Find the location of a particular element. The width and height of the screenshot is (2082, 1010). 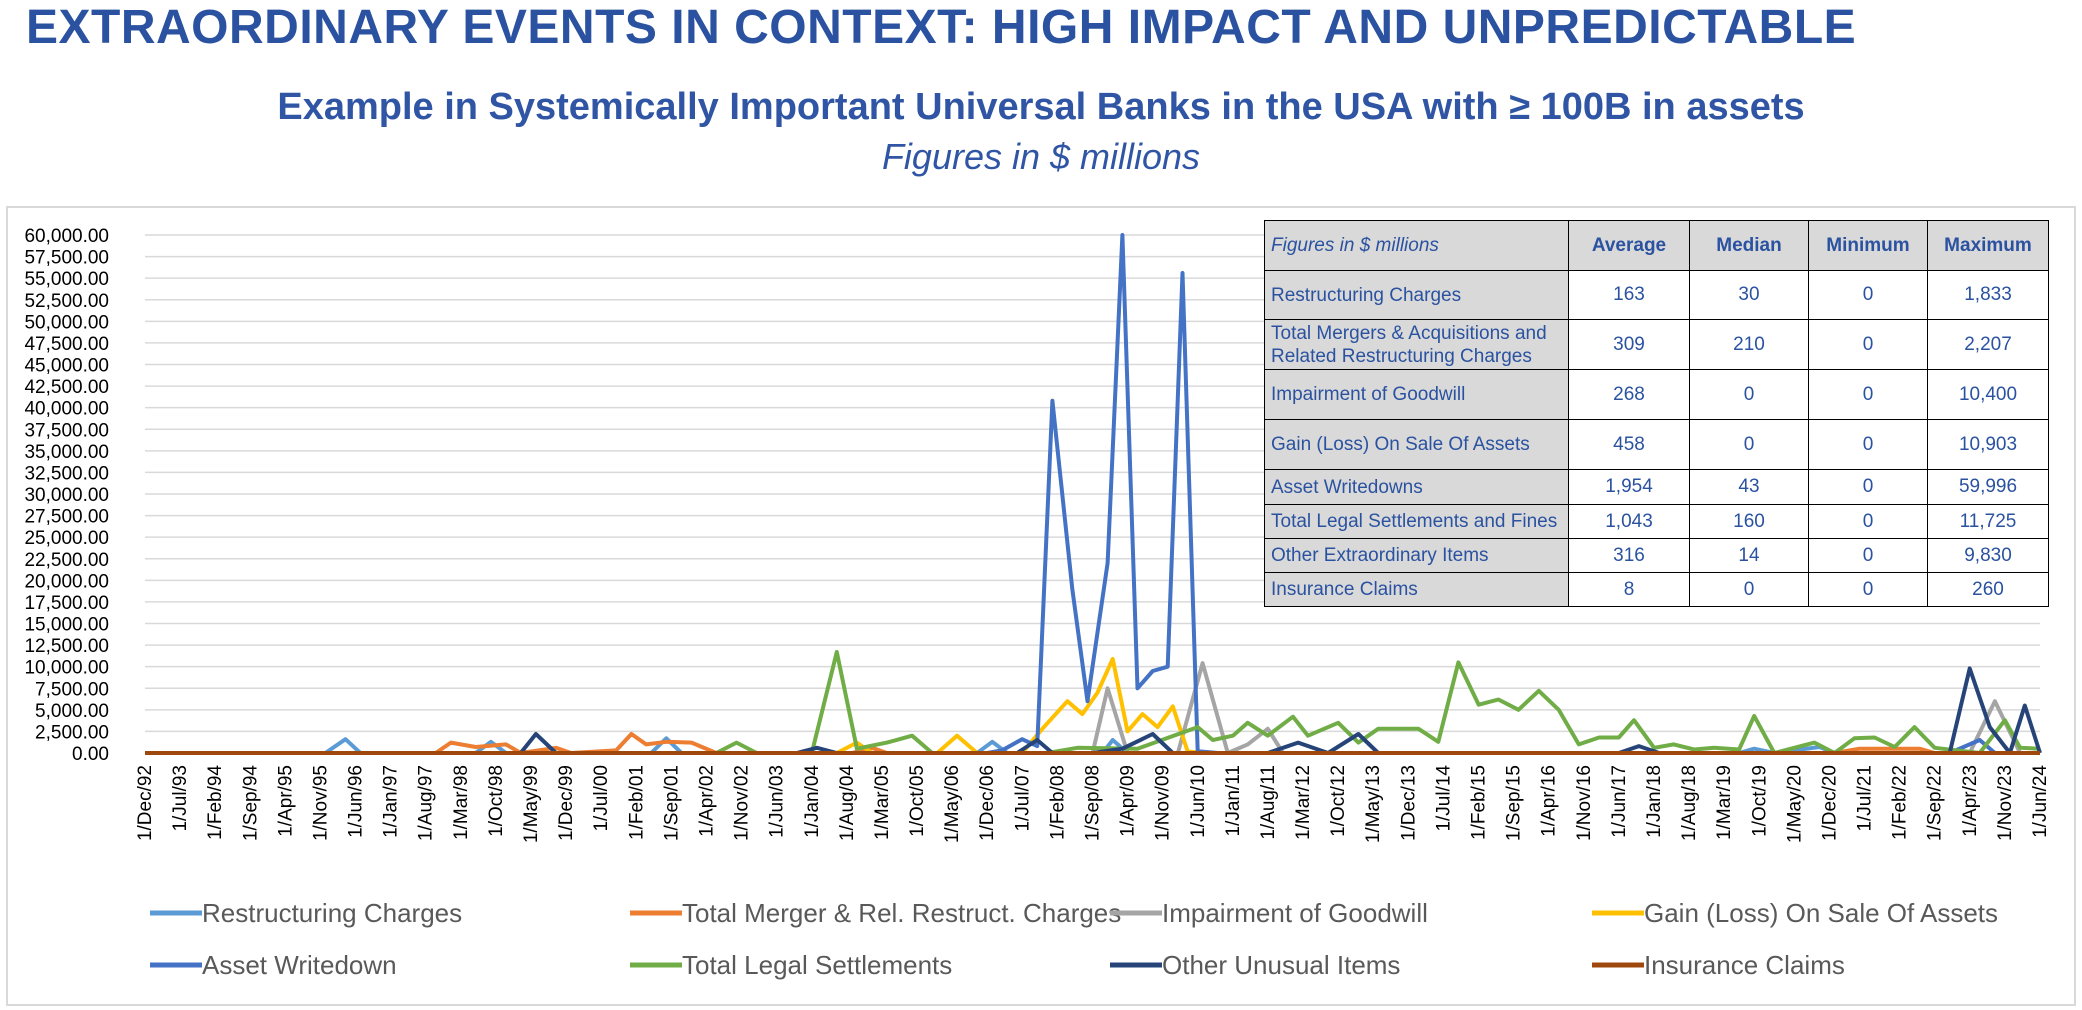

cell-maximum: 9,830 is located at coordinates (1988, 555).